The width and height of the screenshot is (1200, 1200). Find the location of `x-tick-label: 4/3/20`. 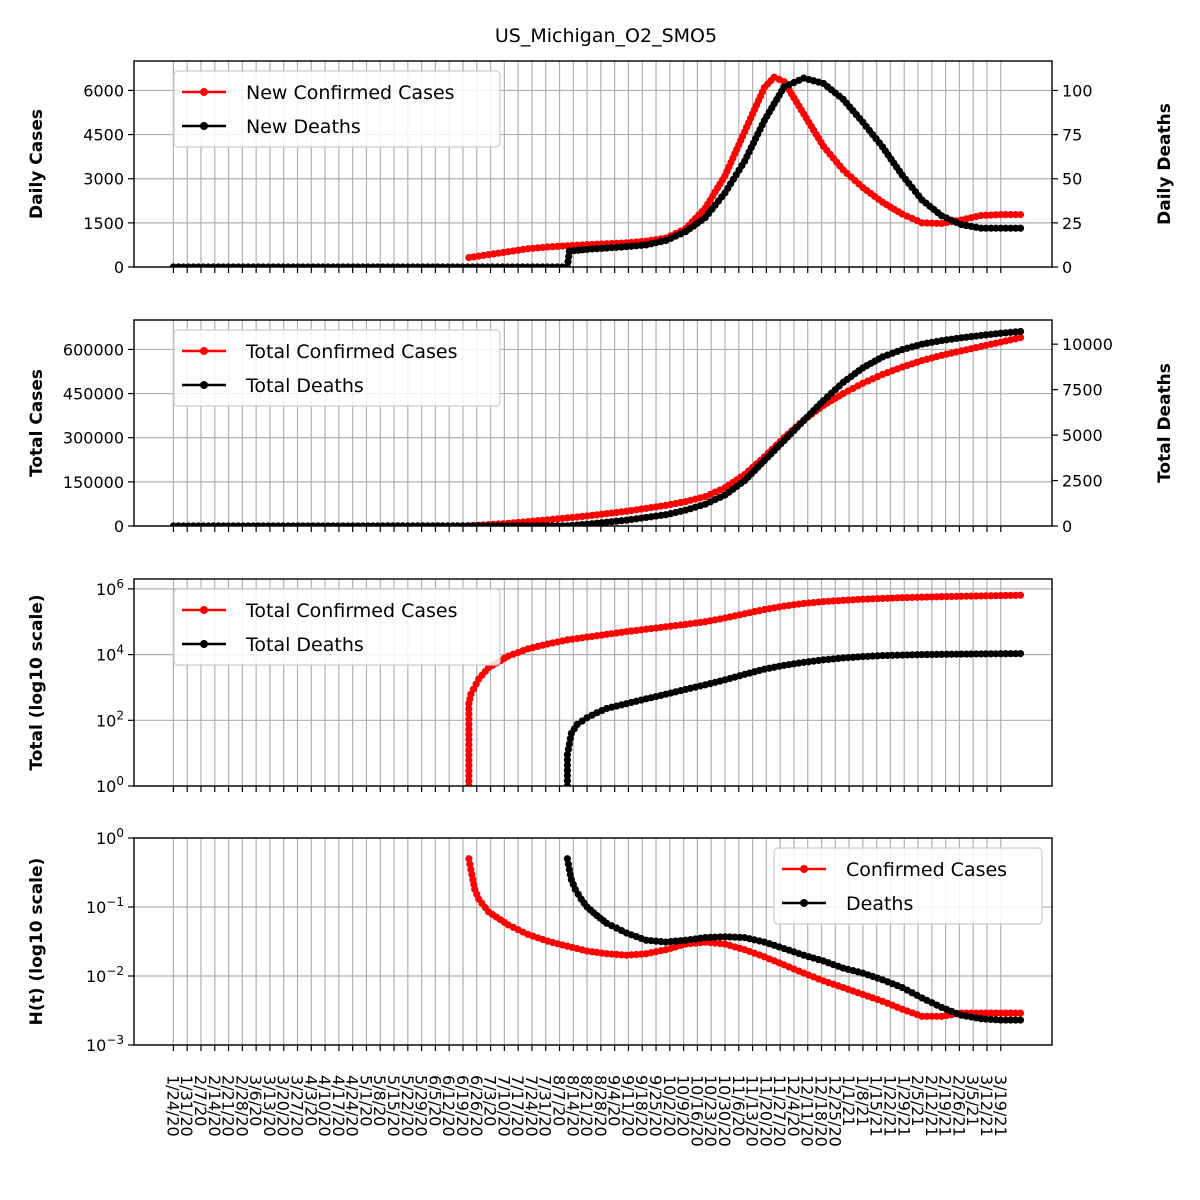

x-tick-label: 4/3/20 is located at coordinates (310, 1101).